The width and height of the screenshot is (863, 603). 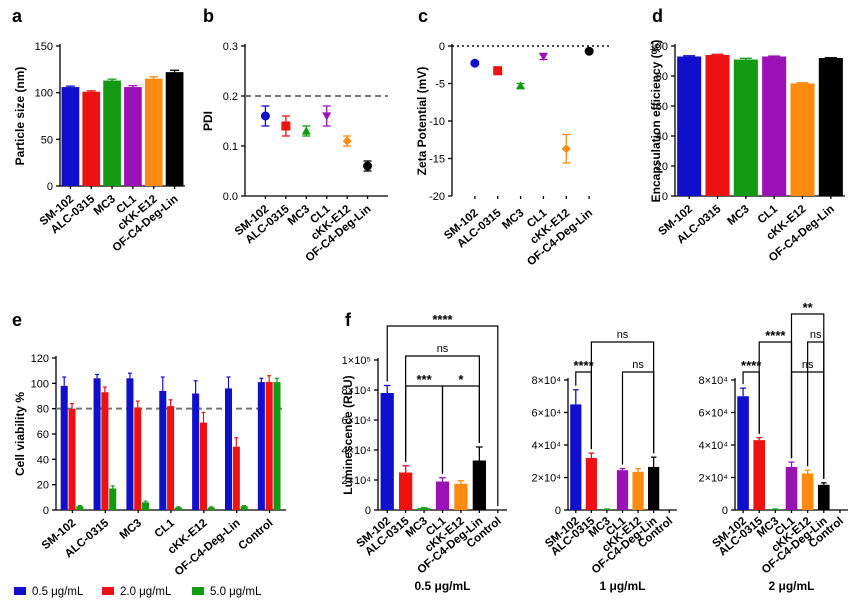 I want to click on legend-label: 0.5 μg/mL, so click(x=58, y=592).